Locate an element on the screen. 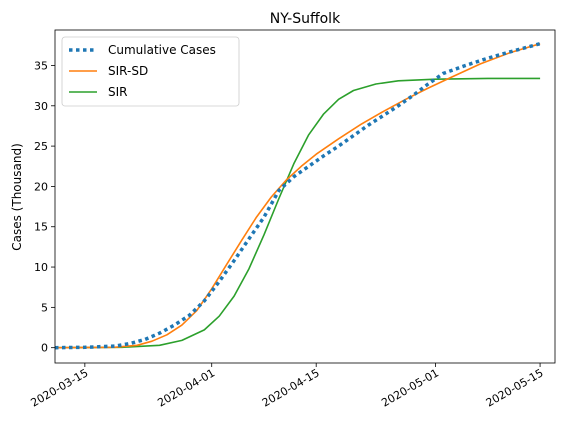 This screenshot has height=435, width=562. x-tick-label: 2020-03-15 is located at coordinates (60, 387).